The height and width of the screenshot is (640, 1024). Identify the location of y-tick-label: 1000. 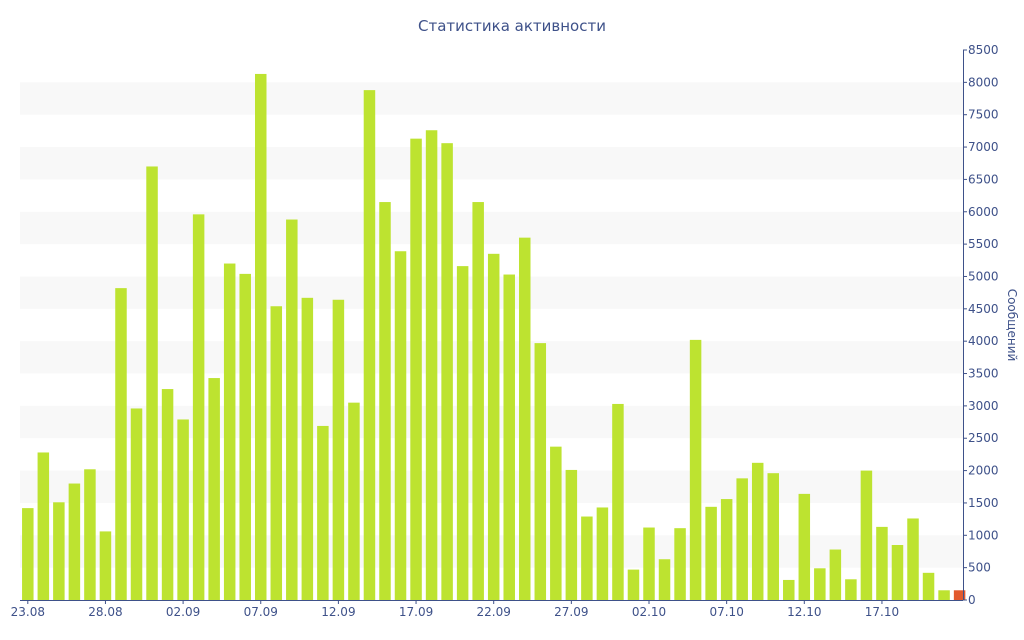
(983, 535).